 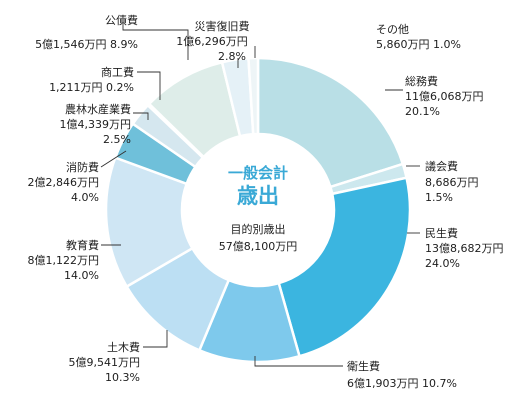 What do you see at coordinates (64, 182) in the screenshot?
I see `slice-label-6-amount: 2億2,846万円` at bounding box center [64, 182].